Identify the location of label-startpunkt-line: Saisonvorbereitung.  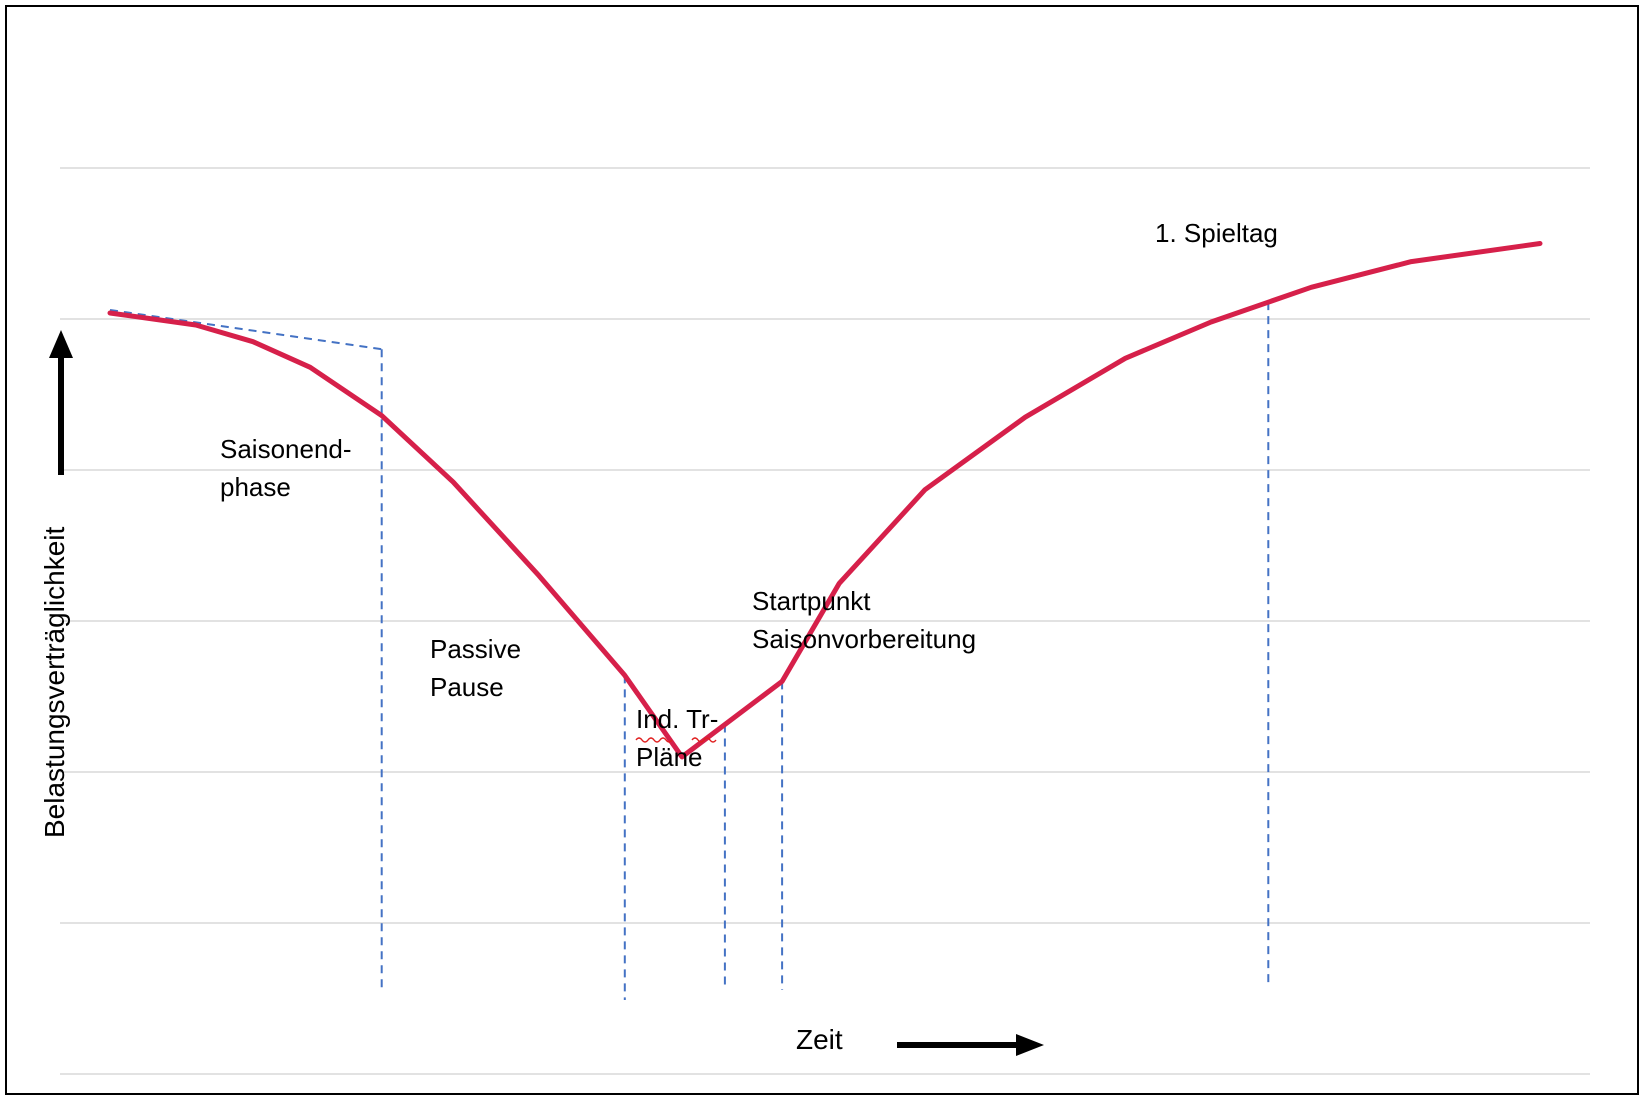
(864, 639).